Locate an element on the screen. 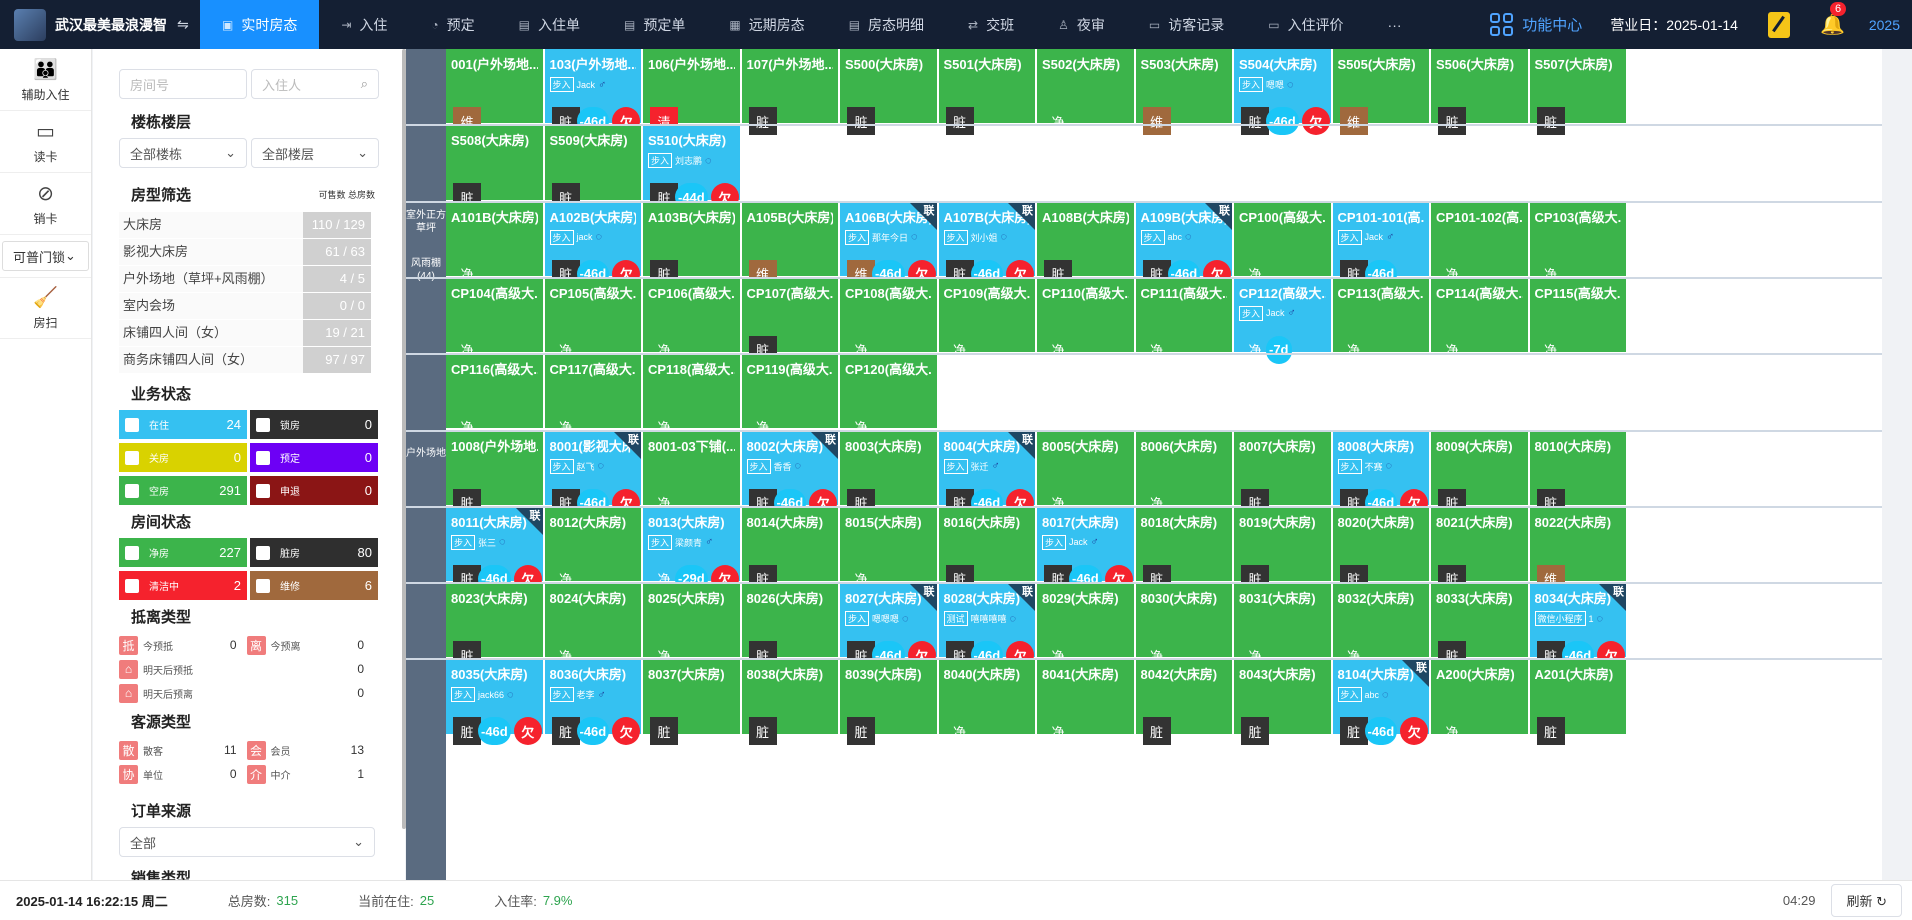  room-card: 1008(户外场地... 脏 is located at coordinates (494, 473).